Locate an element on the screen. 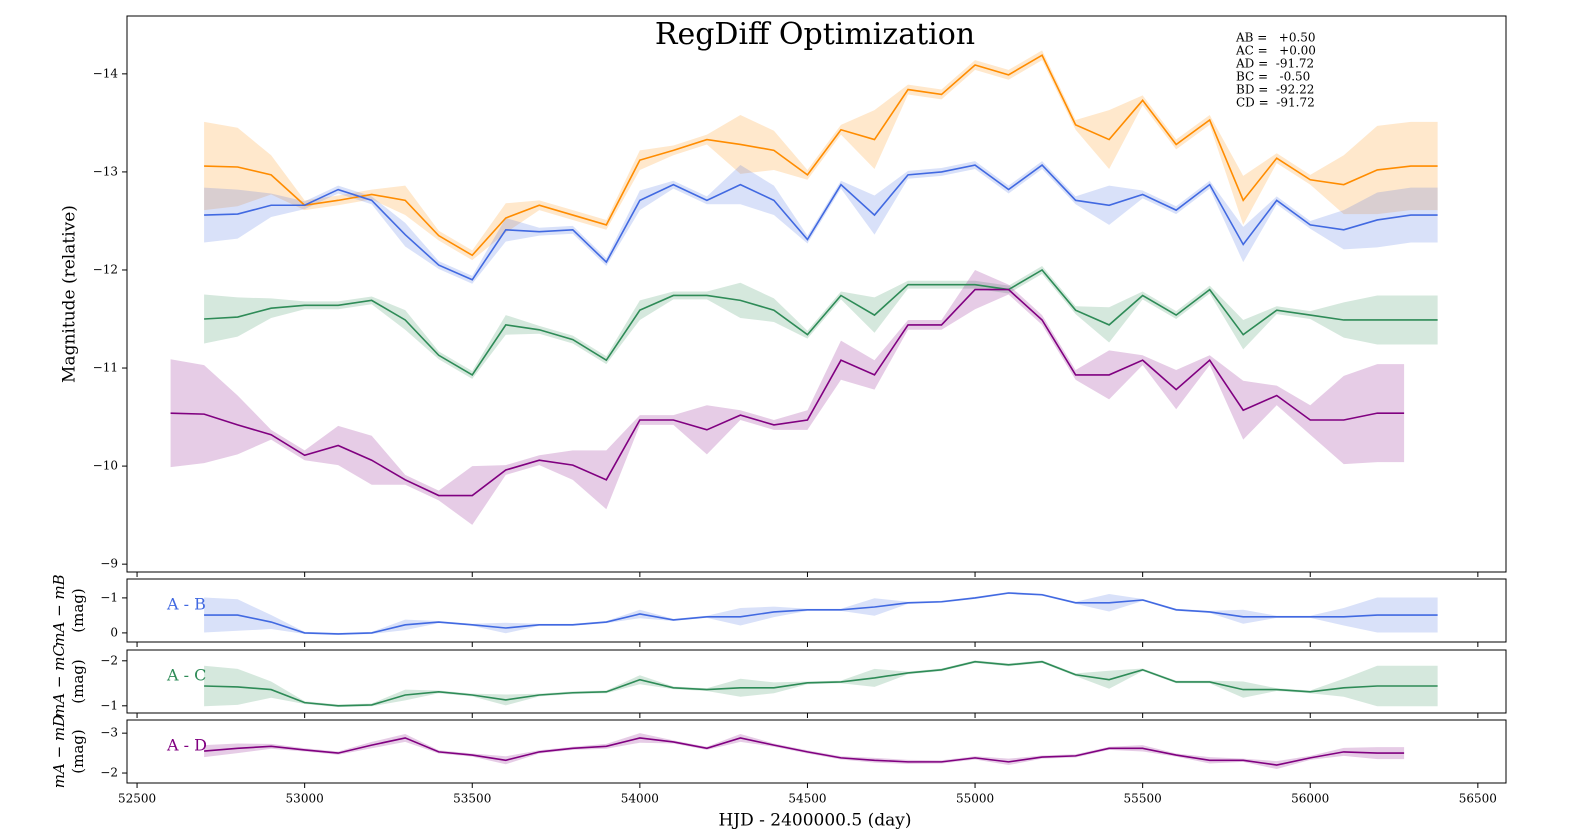  x-tick-label: 52500 is located at coordinates (137, 799).